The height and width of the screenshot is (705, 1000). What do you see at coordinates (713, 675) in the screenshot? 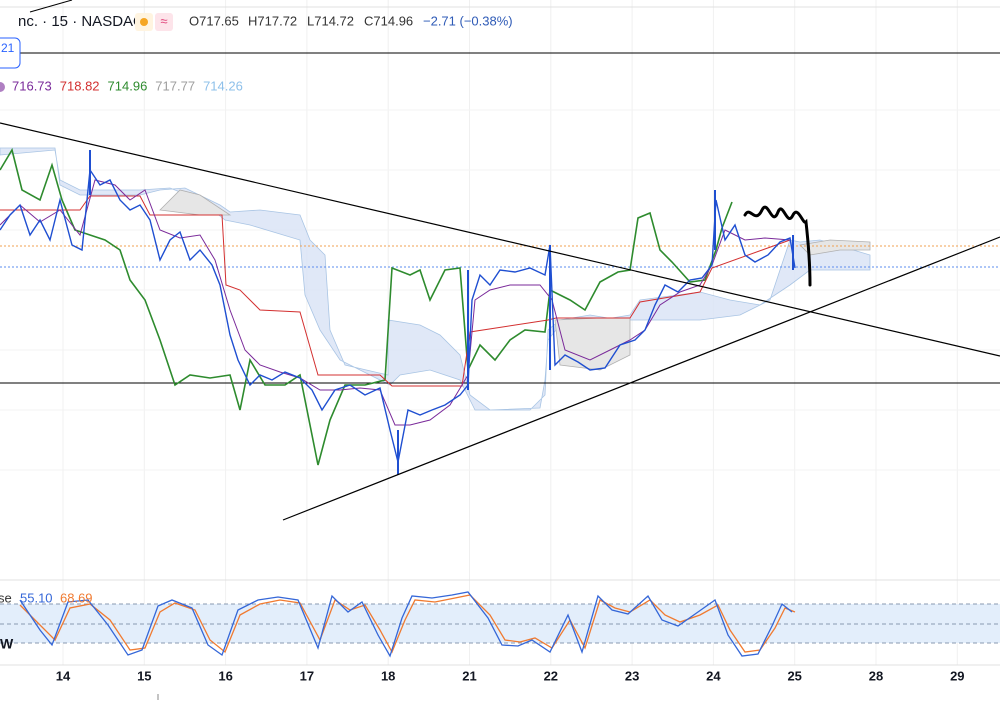
I see `x-tick-label: 24` at bounding box center [713, 675].